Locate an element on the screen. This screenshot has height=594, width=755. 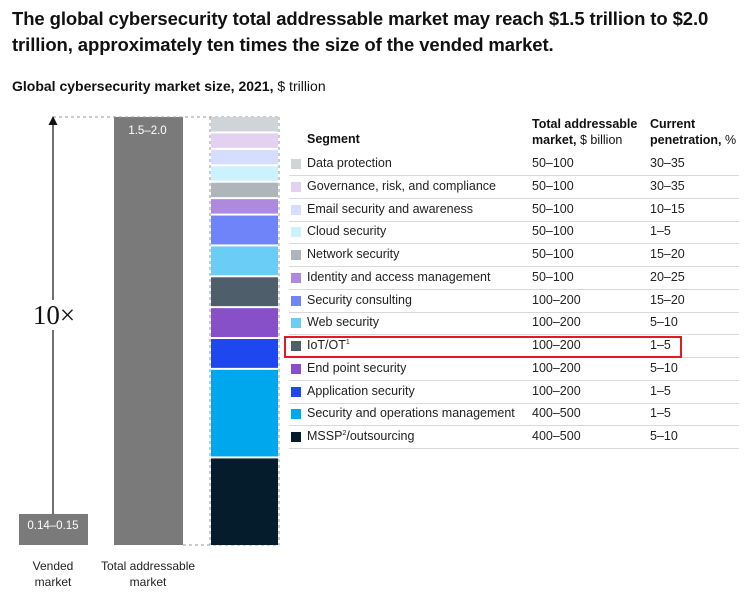
table-row: MSSP2/outsourcing 400–500 5–10 is located at coordinates (514, 437).